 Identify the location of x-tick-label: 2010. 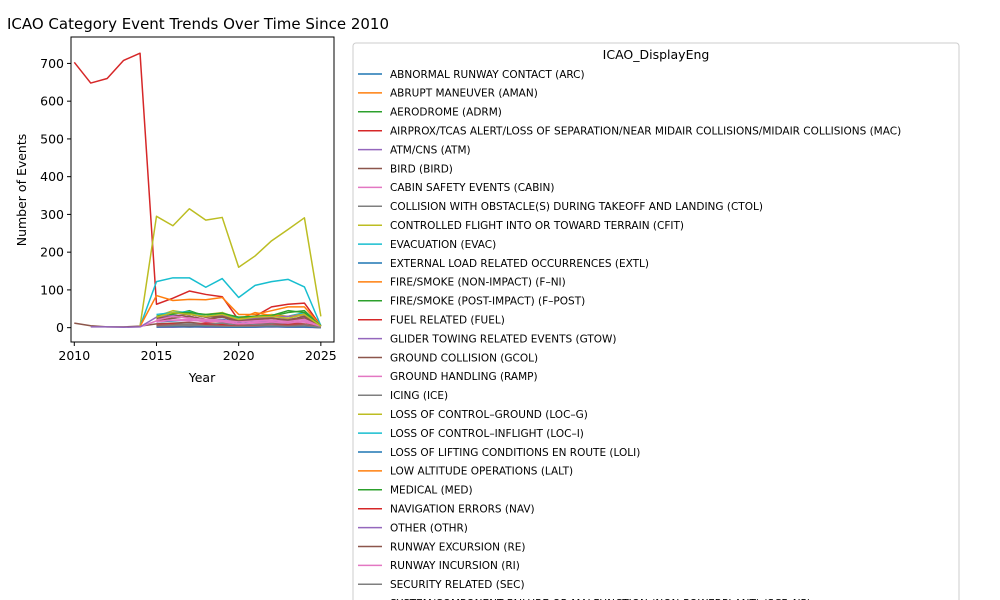
(74, 355).